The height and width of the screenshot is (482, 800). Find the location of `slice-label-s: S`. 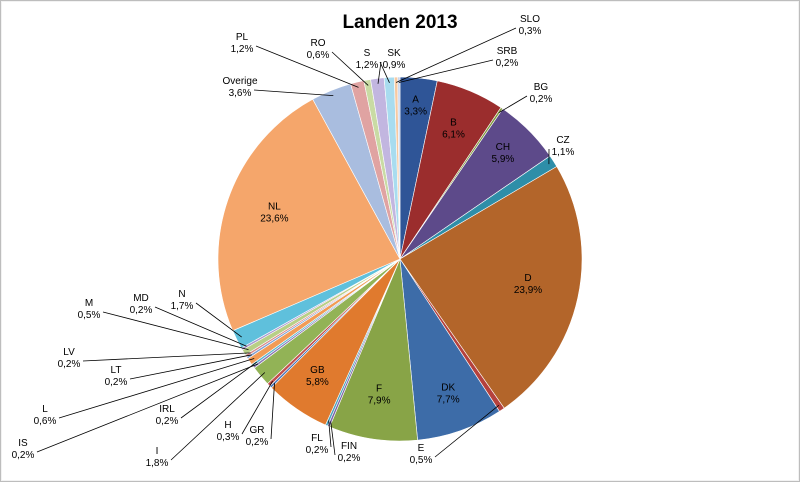

slice-label-s: S is located at coordinates (367, 53).